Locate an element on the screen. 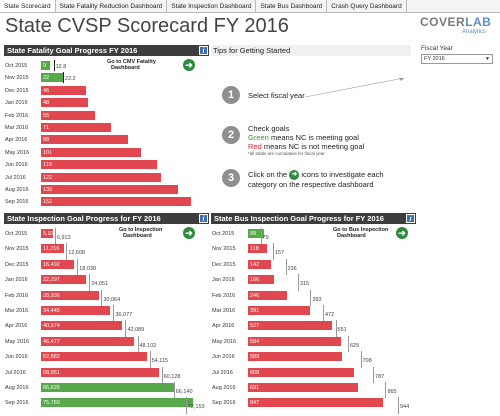 The image size is (500, 416). fiscal-year-pointer-line is located at coordinates (354, 87).